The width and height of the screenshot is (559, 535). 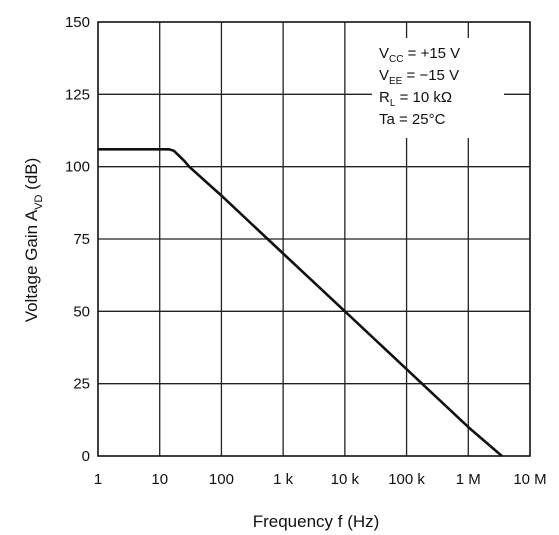 What do you see at coordinates (438, 88) in the screenshot?
I see `conditions-box-background` at bounding box center [438, 88].